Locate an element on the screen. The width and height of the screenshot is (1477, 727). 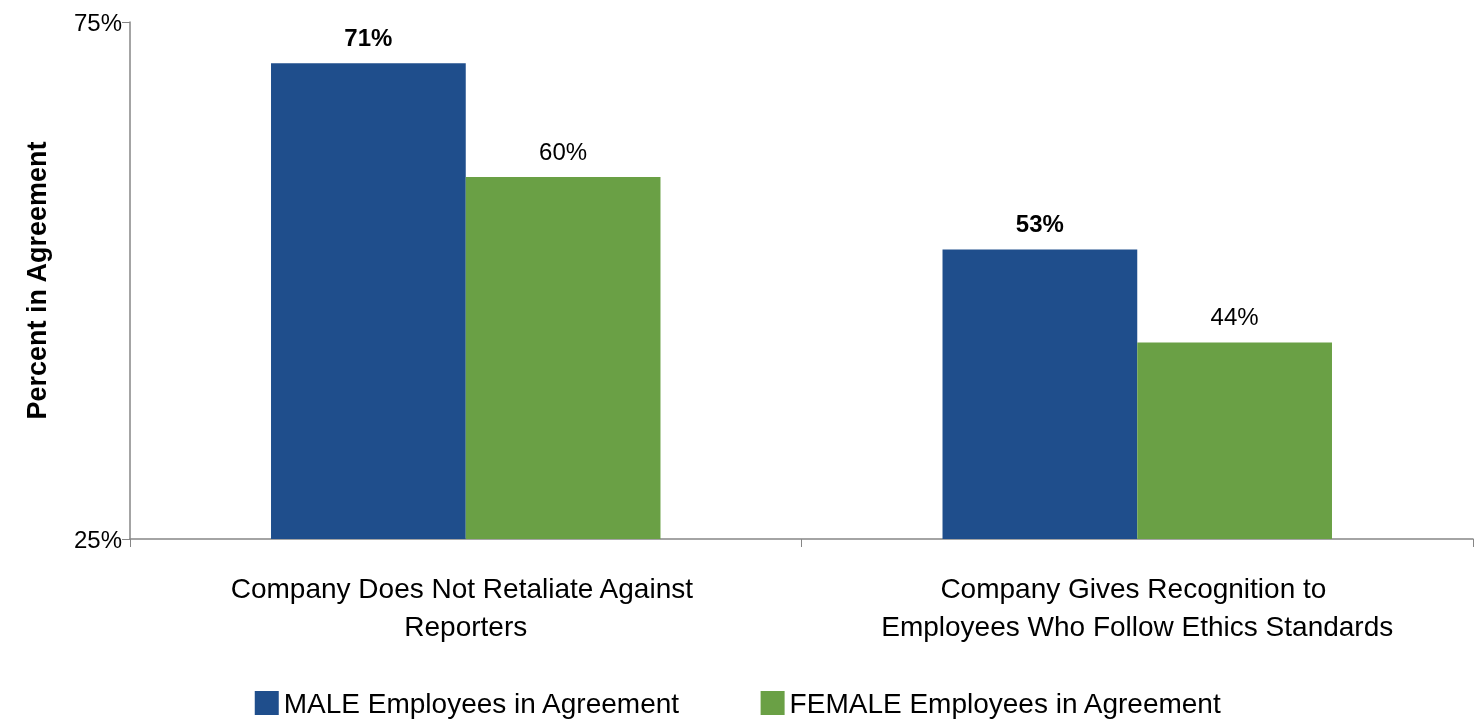
x-tick-label: Company Gives Recognition to Employees Who Follow Ethics Standards is located at coordinates (1137, 607).